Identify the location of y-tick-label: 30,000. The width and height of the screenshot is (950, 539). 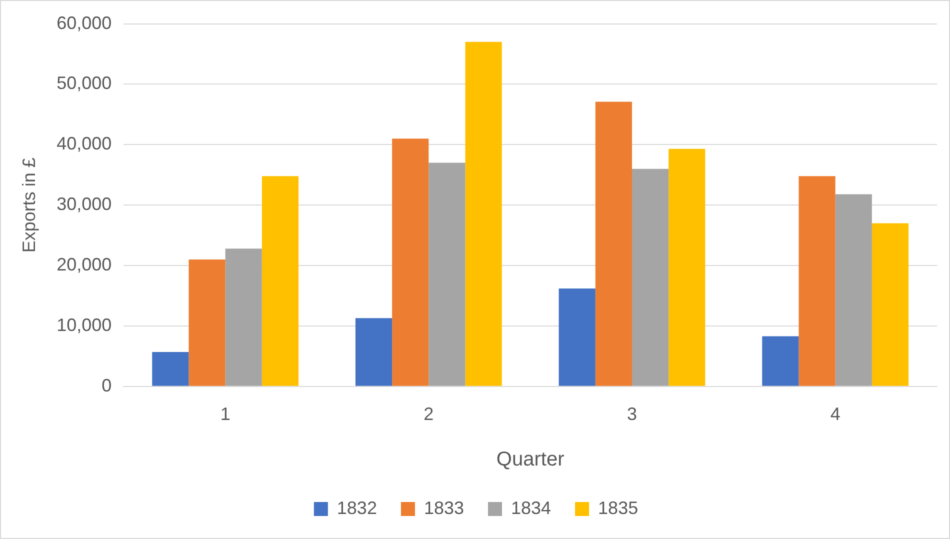
(84, 204).